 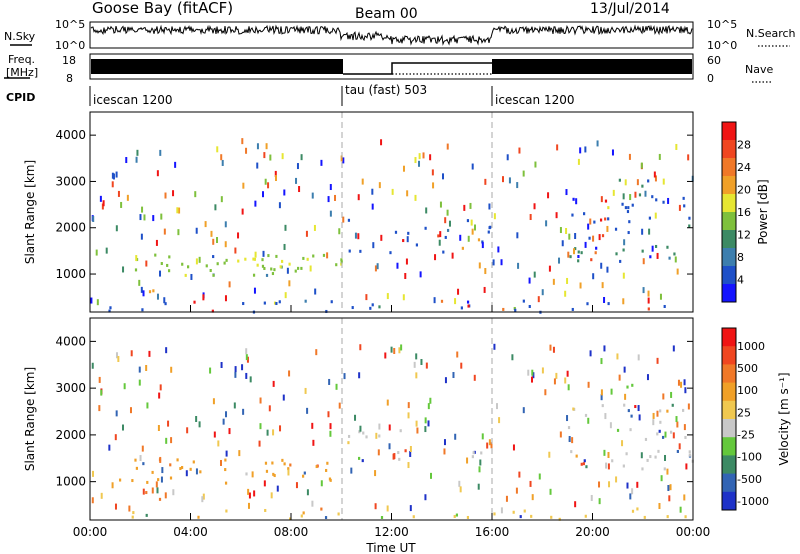 What do you see at coordinates (749, 479) in the screenshot?
I see `velocity-colorbar-tick-label: -500` at bounding box center [749, 479].